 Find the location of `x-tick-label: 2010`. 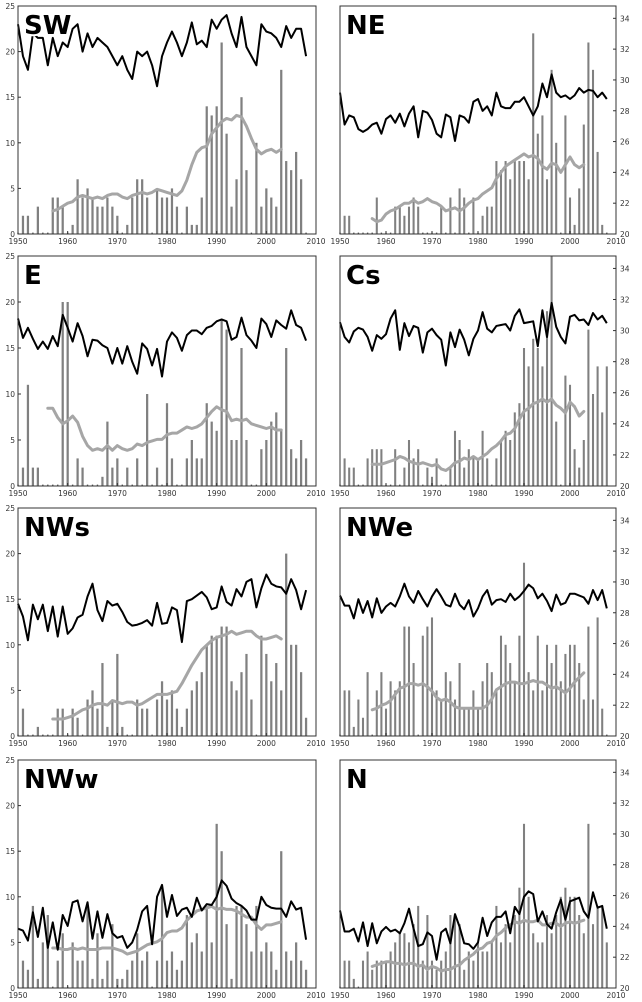

x-tick-label: 2010 is located at coordinates (315, 743).